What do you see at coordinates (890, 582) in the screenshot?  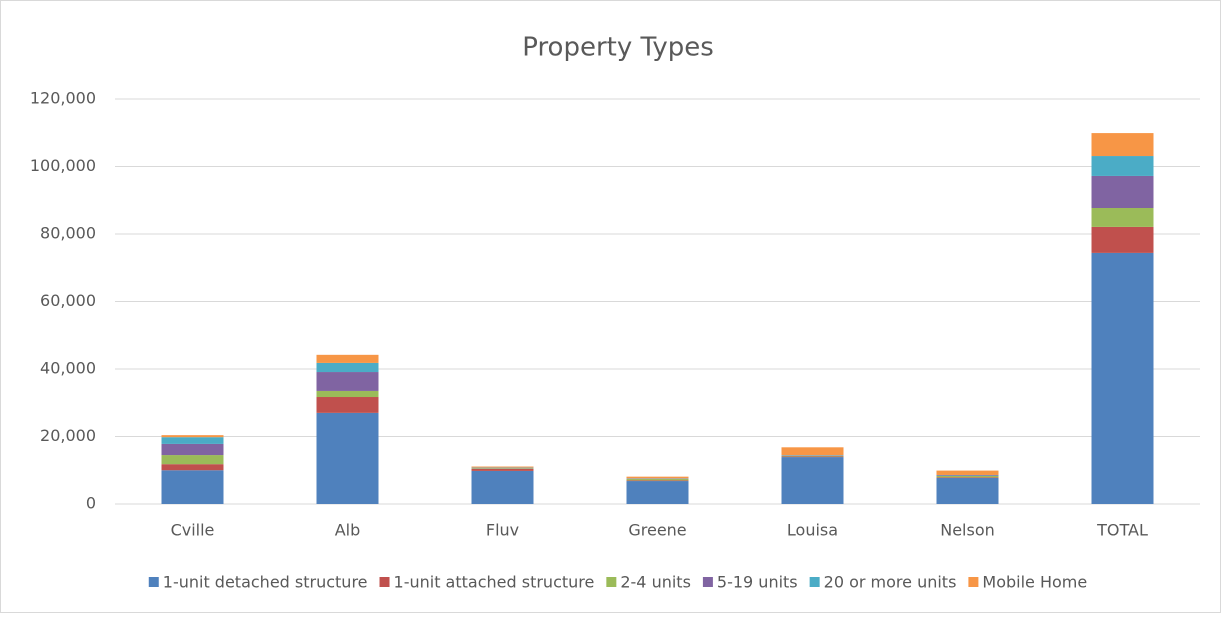 I see `legend-label: 20 or more units` at bounding box center [890, 582].